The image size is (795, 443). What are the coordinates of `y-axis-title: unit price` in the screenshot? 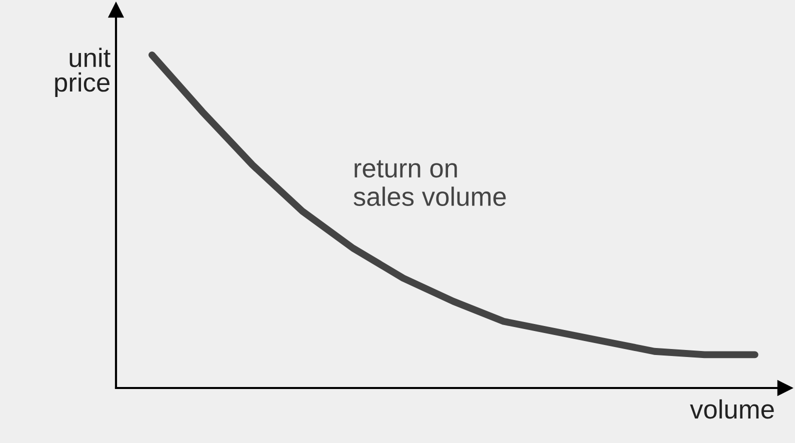 It's located at (82, 72).